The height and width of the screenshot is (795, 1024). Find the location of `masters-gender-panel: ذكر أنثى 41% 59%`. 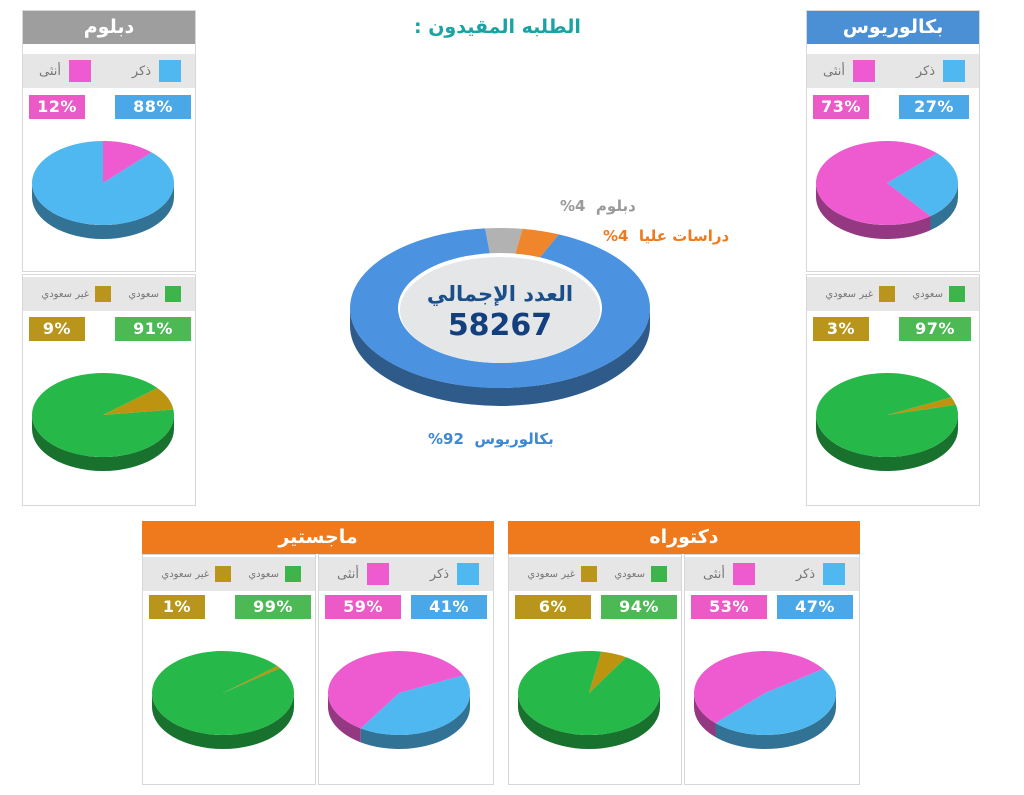

masters-gender-panel: ذكر أنثى 41% 59% is located at coordinates (406, 669).